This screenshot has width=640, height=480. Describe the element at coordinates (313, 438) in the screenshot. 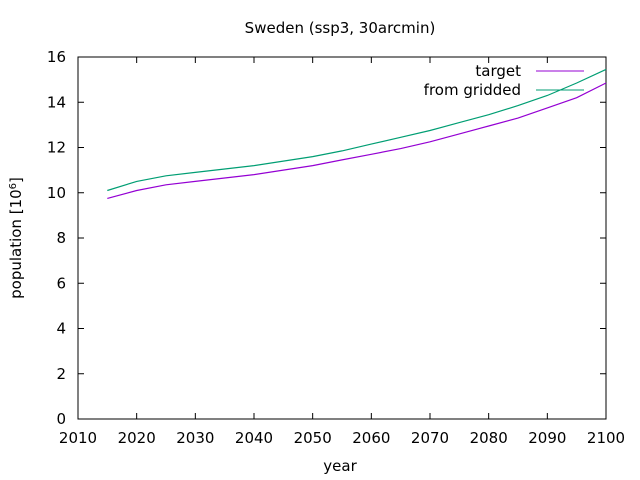

I see `x-tick-label: 2050` at that location.